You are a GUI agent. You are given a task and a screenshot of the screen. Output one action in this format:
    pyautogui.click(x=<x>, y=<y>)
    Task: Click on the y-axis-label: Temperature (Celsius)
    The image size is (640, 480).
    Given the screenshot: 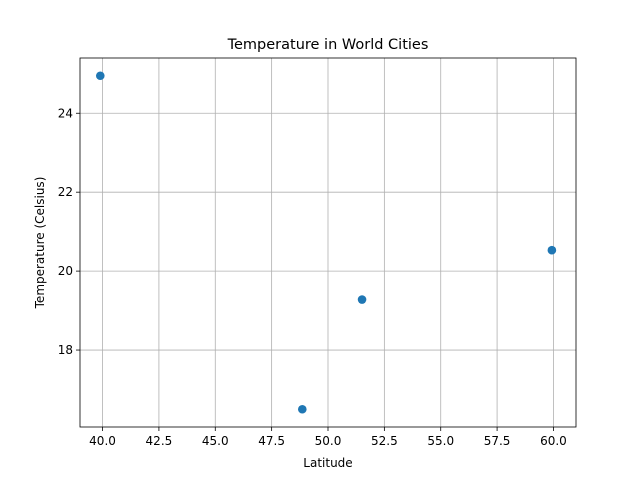 What is the action you would take?
    pyautogui.click(x=40, y=243)
    